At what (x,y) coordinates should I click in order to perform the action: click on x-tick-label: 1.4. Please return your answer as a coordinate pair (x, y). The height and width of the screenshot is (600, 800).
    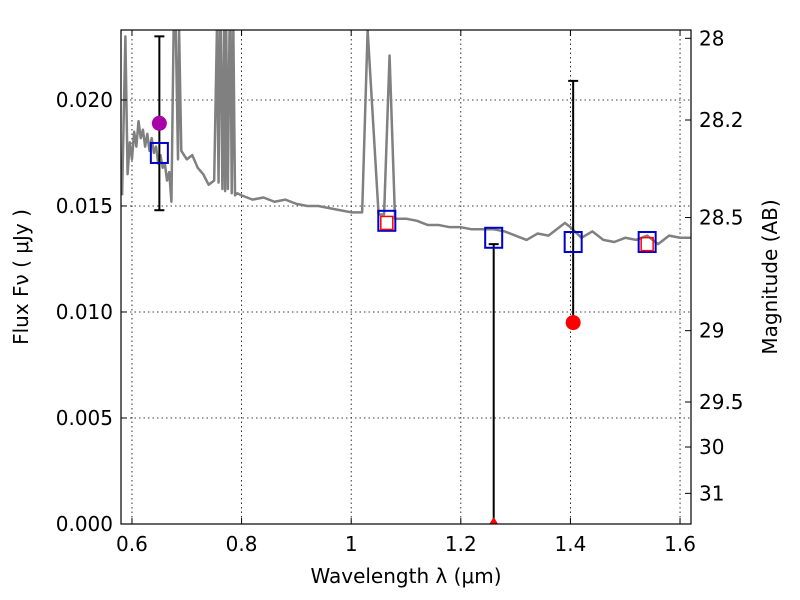
    Looking at the image, I should click on (571, 544).